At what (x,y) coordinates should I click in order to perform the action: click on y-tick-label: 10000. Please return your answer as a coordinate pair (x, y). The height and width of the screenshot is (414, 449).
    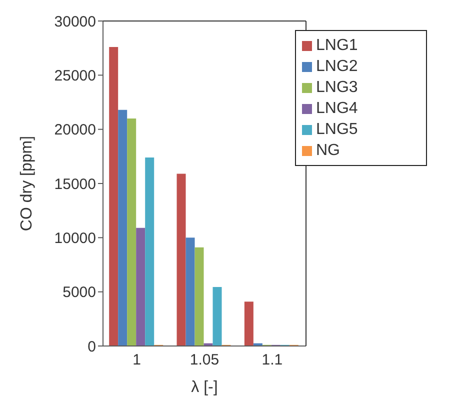
    Looking at the image, I should click on (75, 238).